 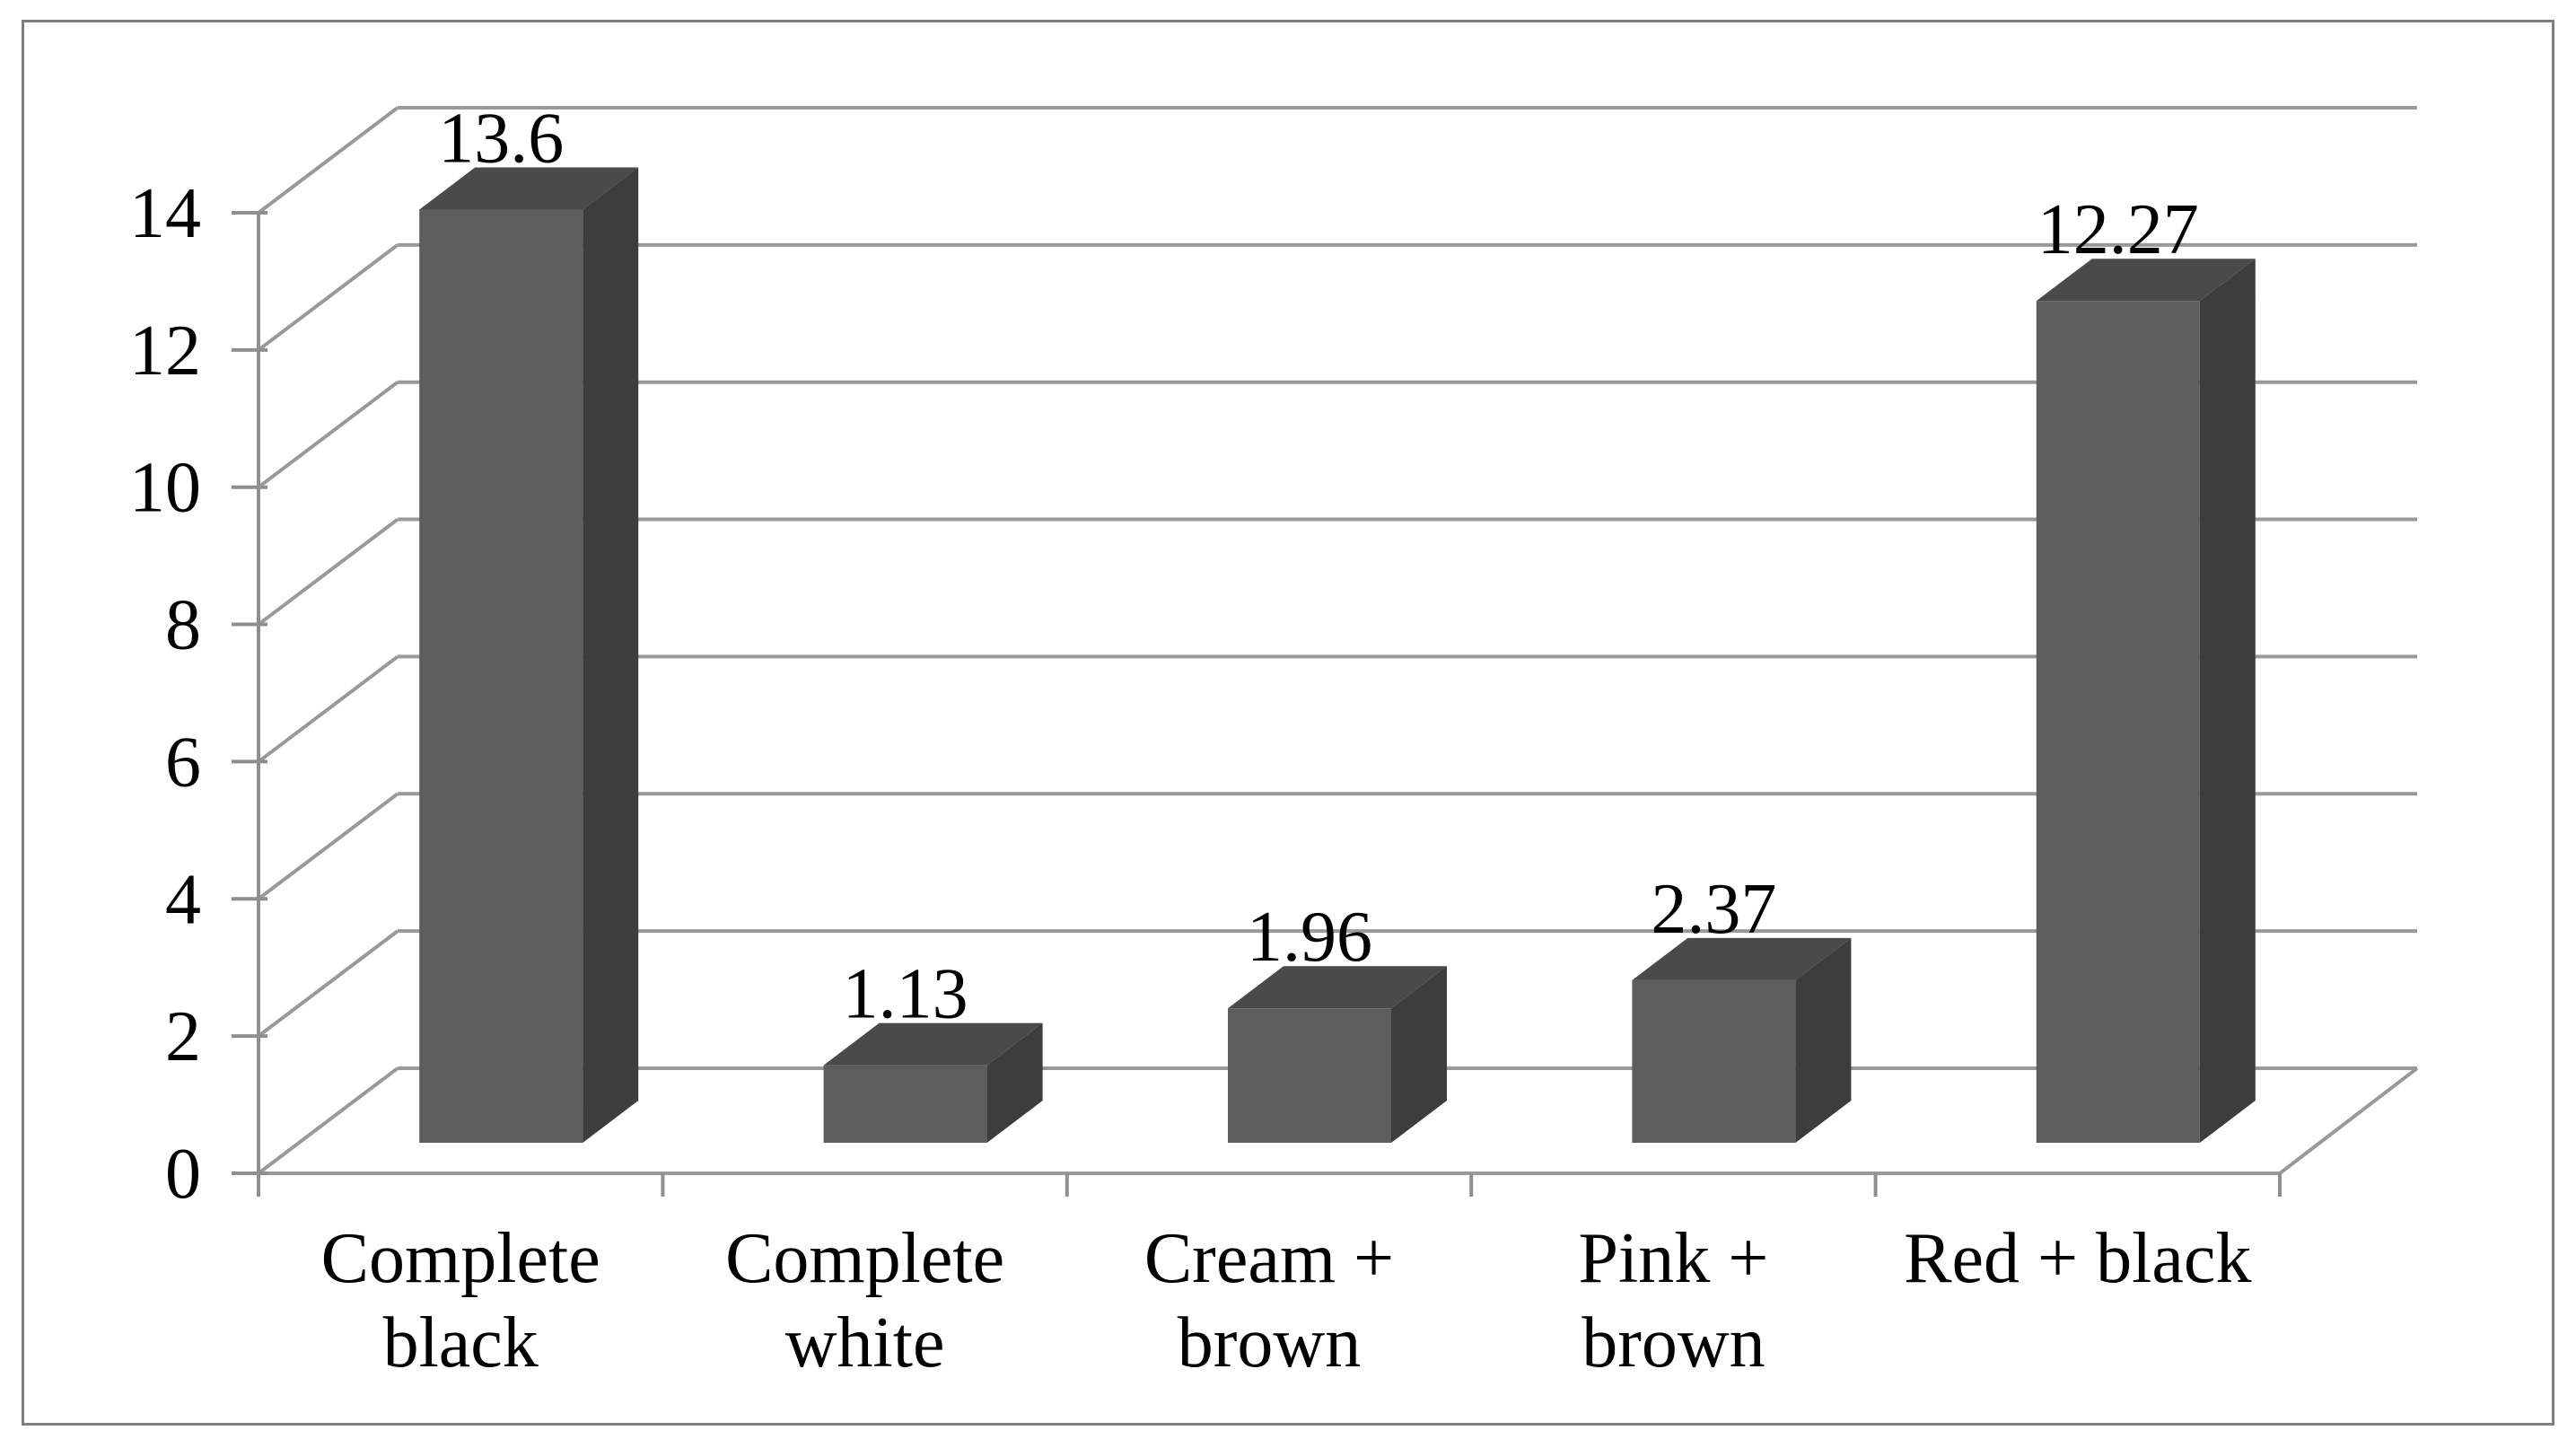 I want to click on bar-data-label: 13.6, so click(x=501, y=139).